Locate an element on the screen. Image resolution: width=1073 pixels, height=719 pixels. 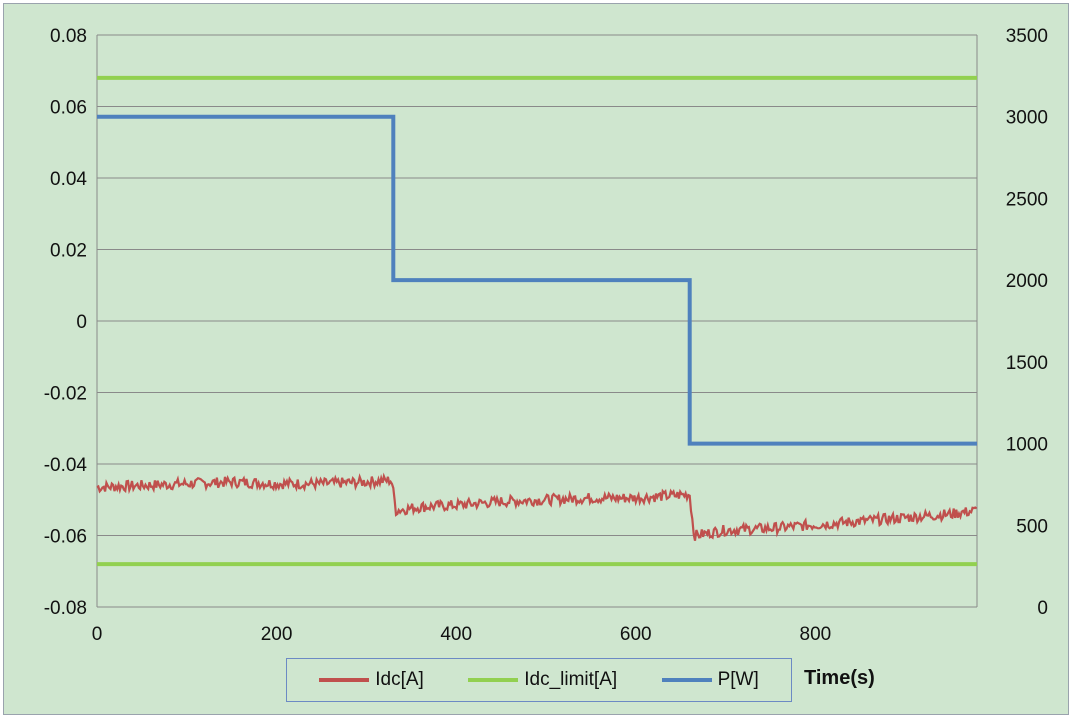
y-tick-label: 0 is located at coordinates (81, 322).